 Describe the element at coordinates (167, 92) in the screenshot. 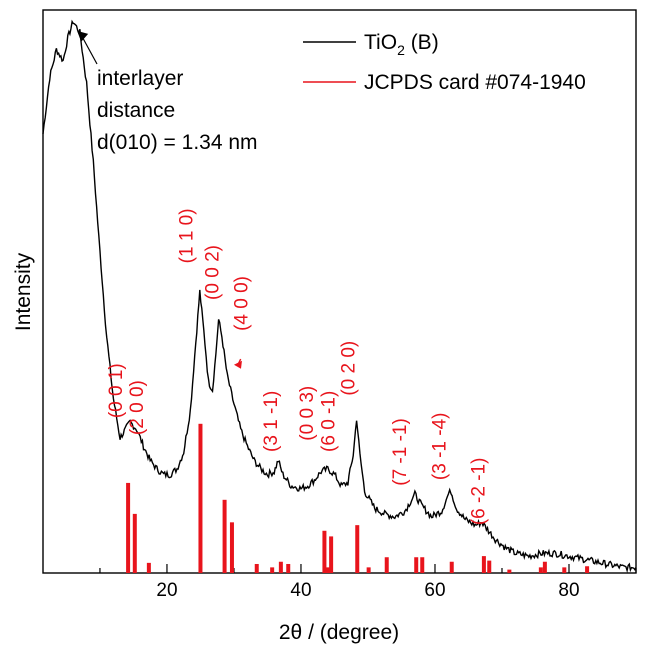

I see `interlayer-annotation: interlayer distance d(010) = 1.34 nm` at that location.